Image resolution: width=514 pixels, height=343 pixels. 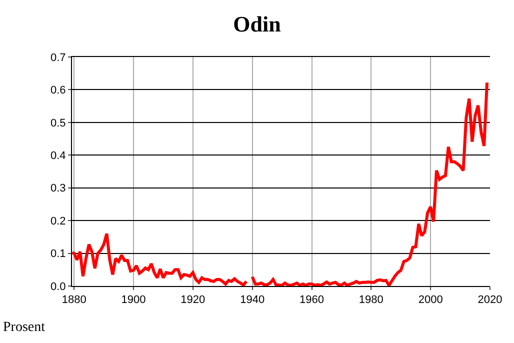 I want to click on x-tick-label: 1920, so click(x=193, y=300).